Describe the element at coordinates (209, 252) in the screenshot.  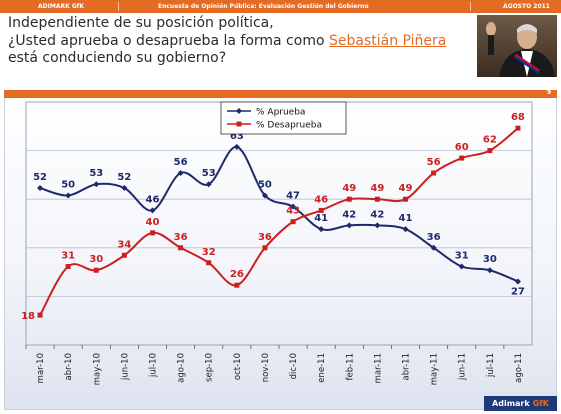
I see `data-label-desaprueba: 32` at that location.